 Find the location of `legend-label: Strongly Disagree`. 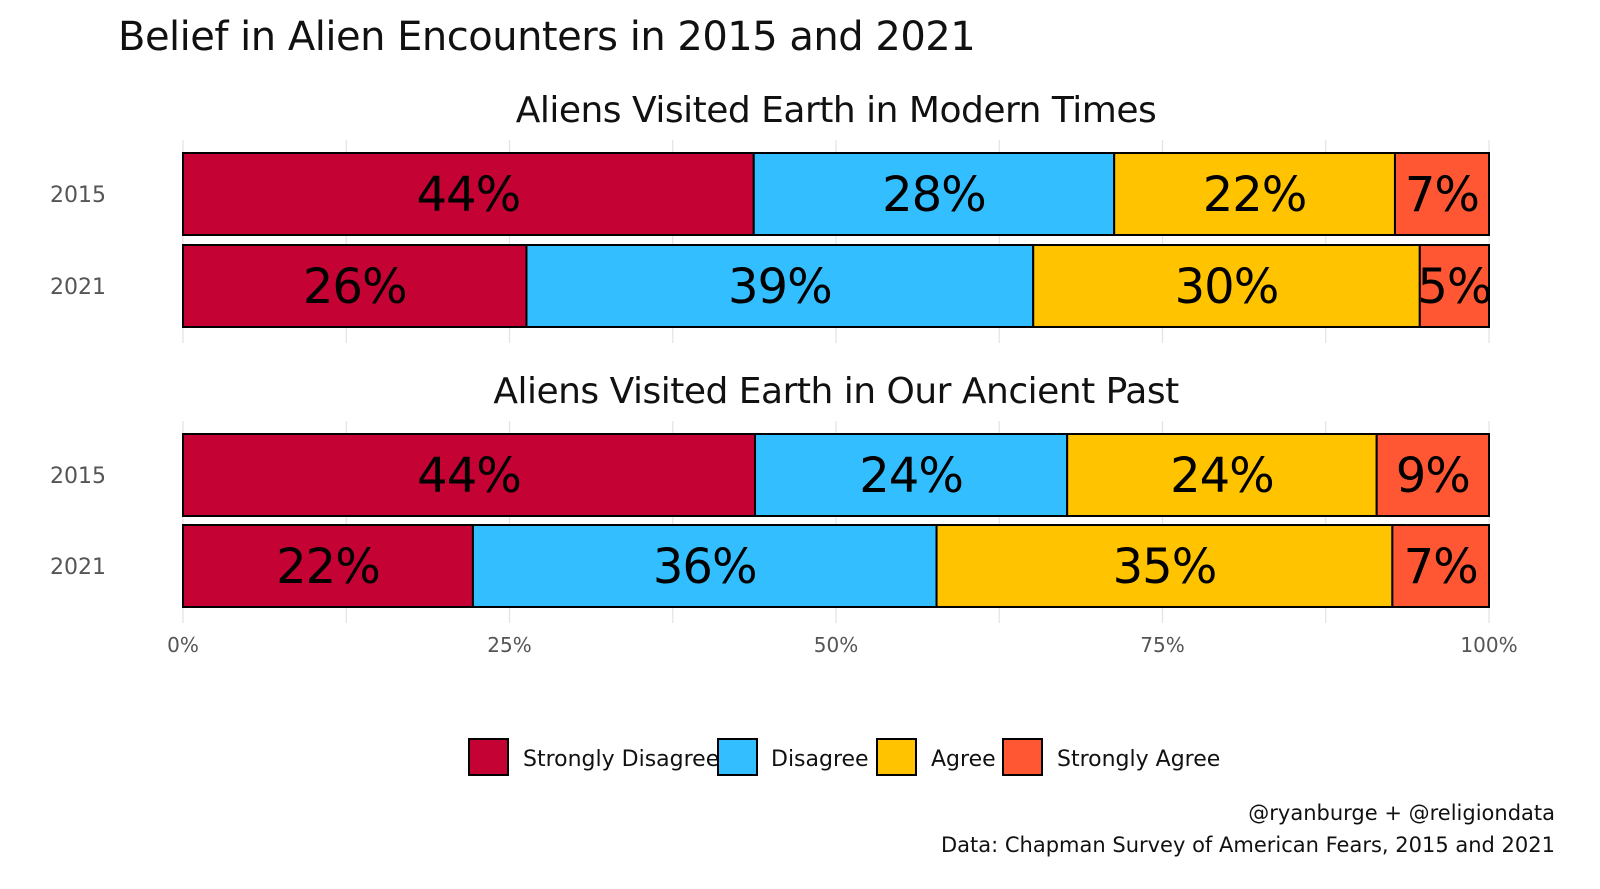

legend-label: Strongly Disagree is located at coordinates (621, 759).